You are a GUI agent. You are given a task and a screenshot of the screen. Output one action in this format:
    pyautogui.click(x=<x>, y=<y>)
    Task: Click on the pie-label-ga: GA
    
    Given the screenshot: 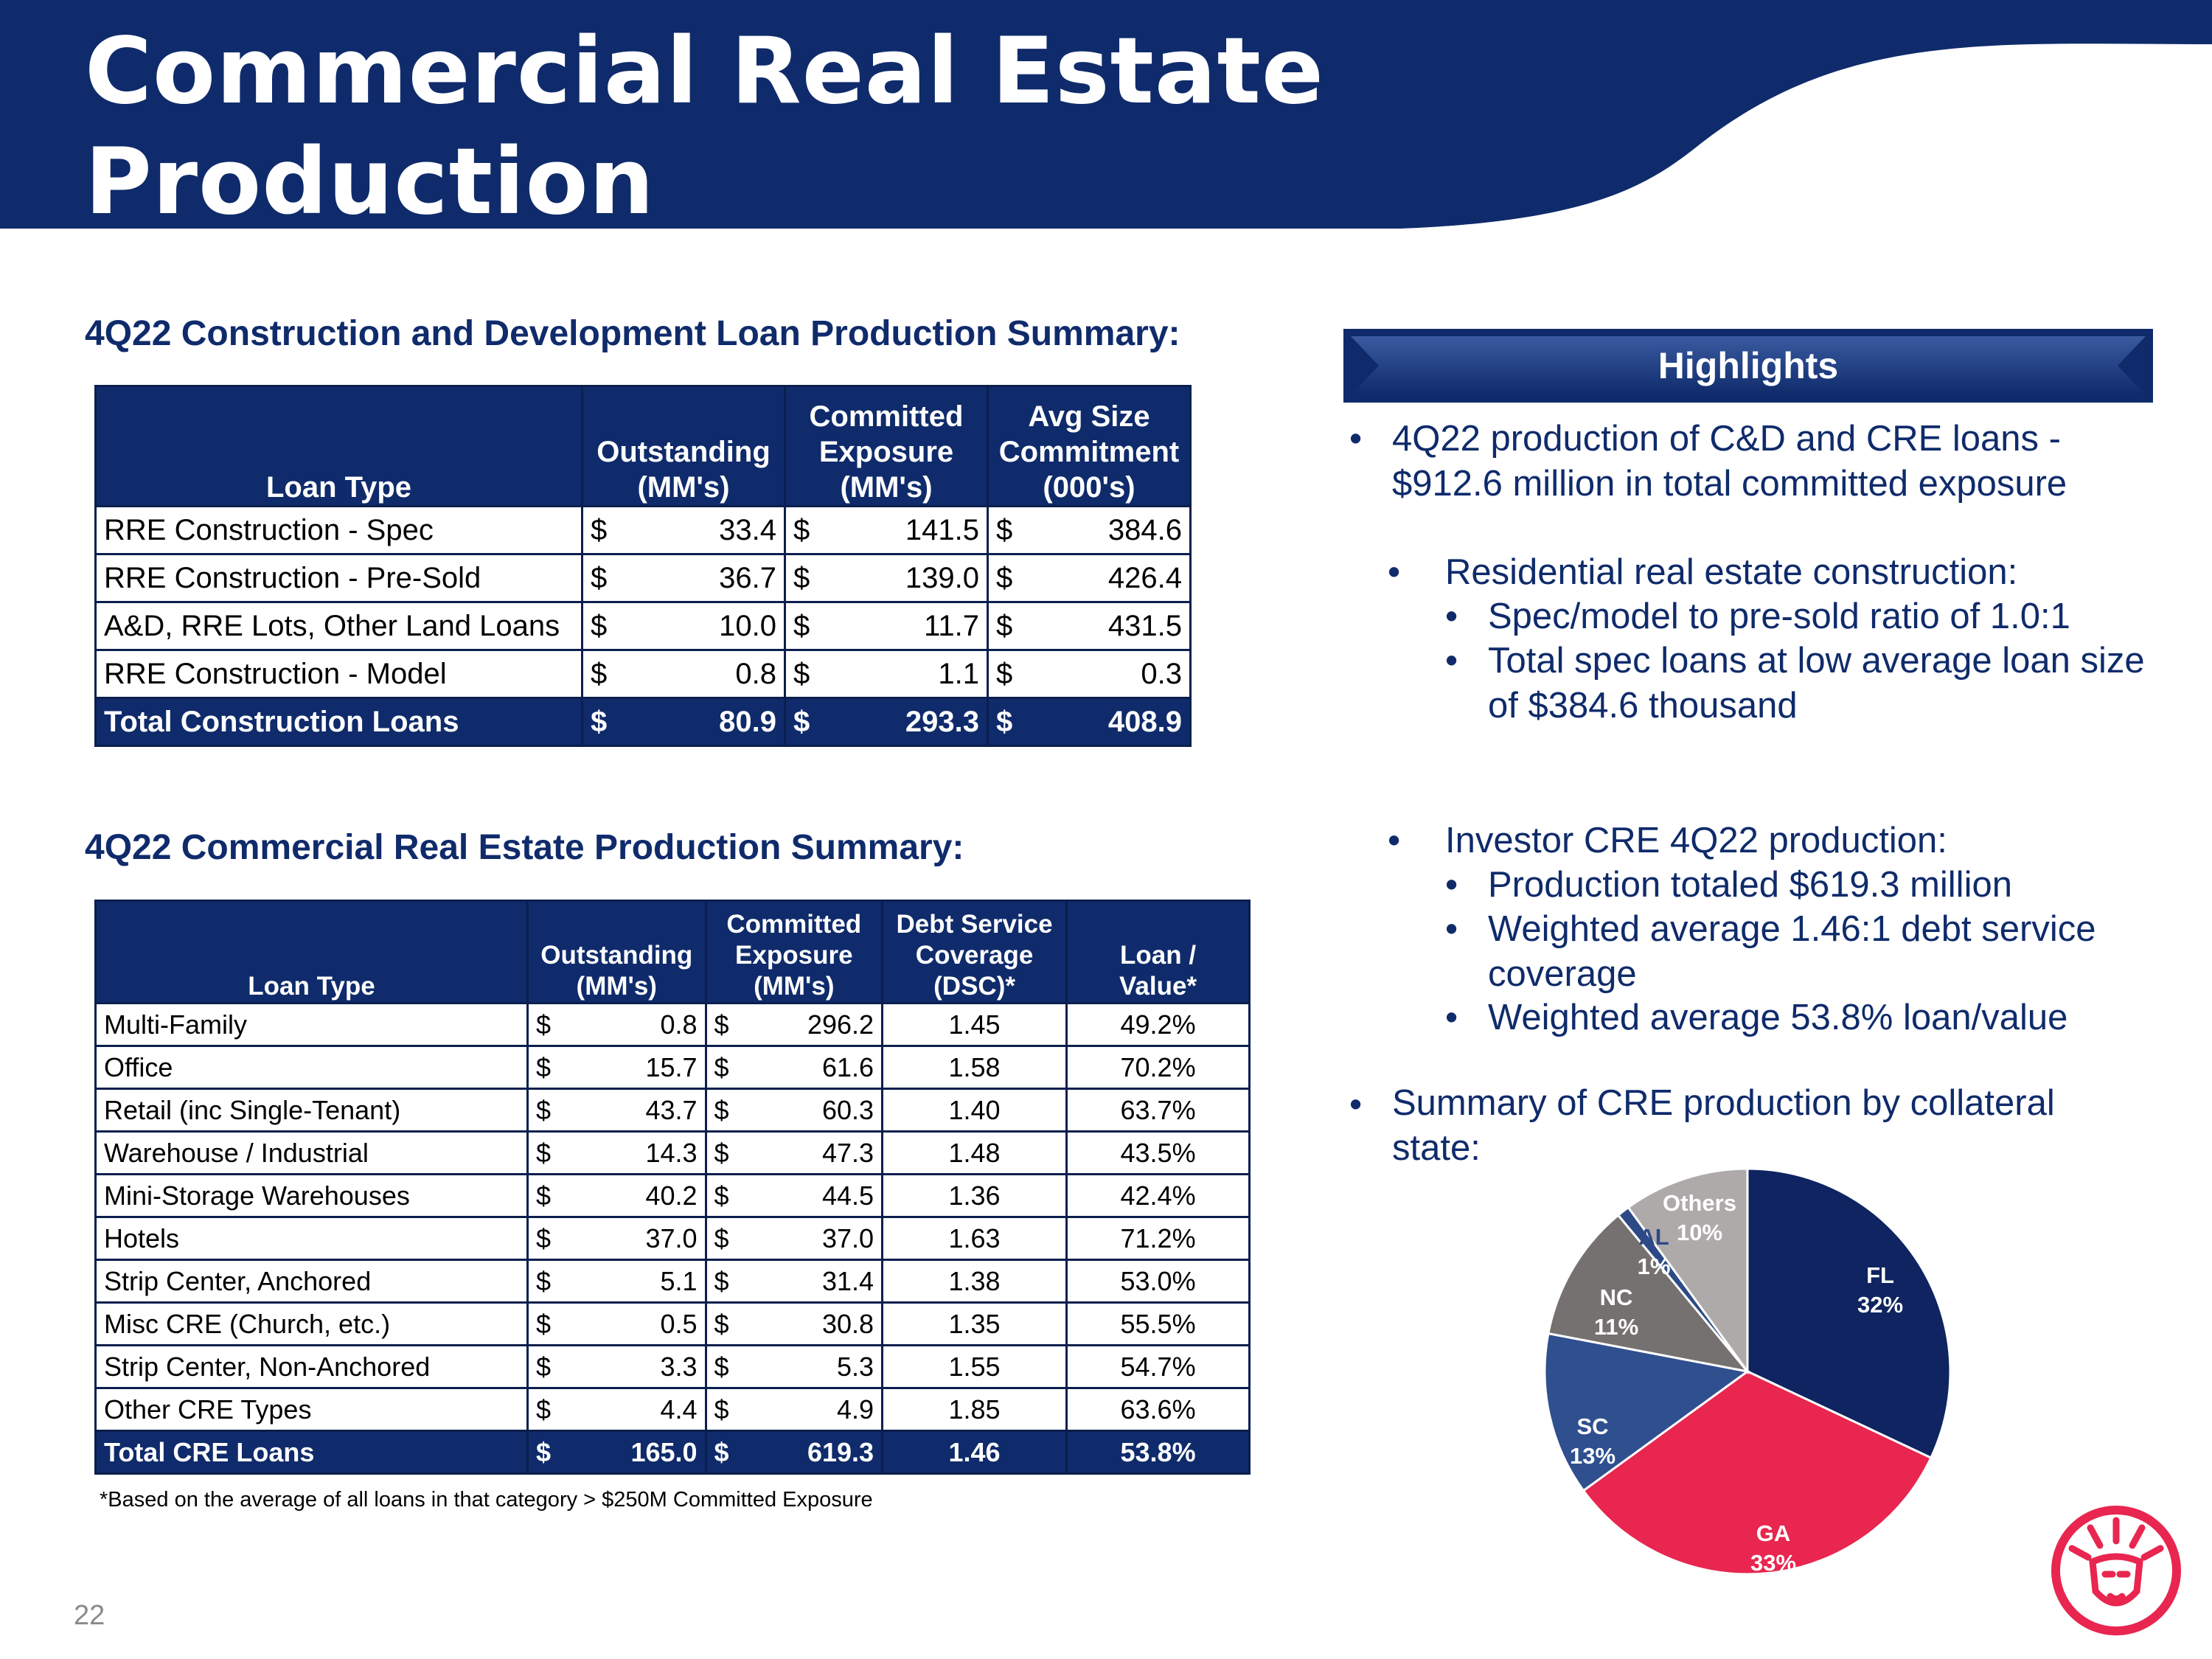 What is the action you would take?
    pyautogui.click(x=1773, y=1533)
    